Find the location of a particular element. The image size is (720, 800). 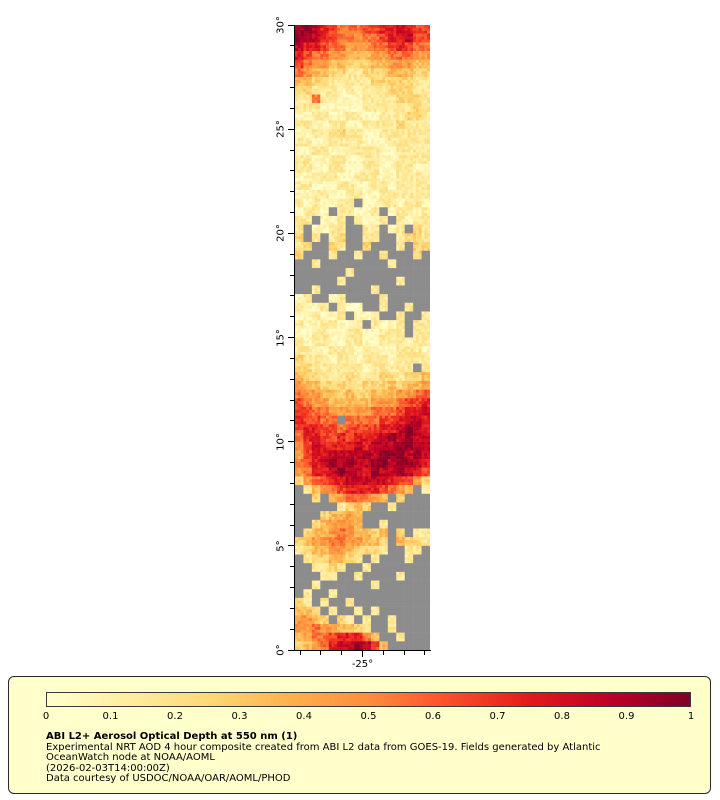

colorbar-tick-label: 0.3 is located at coordinates (239, 716).